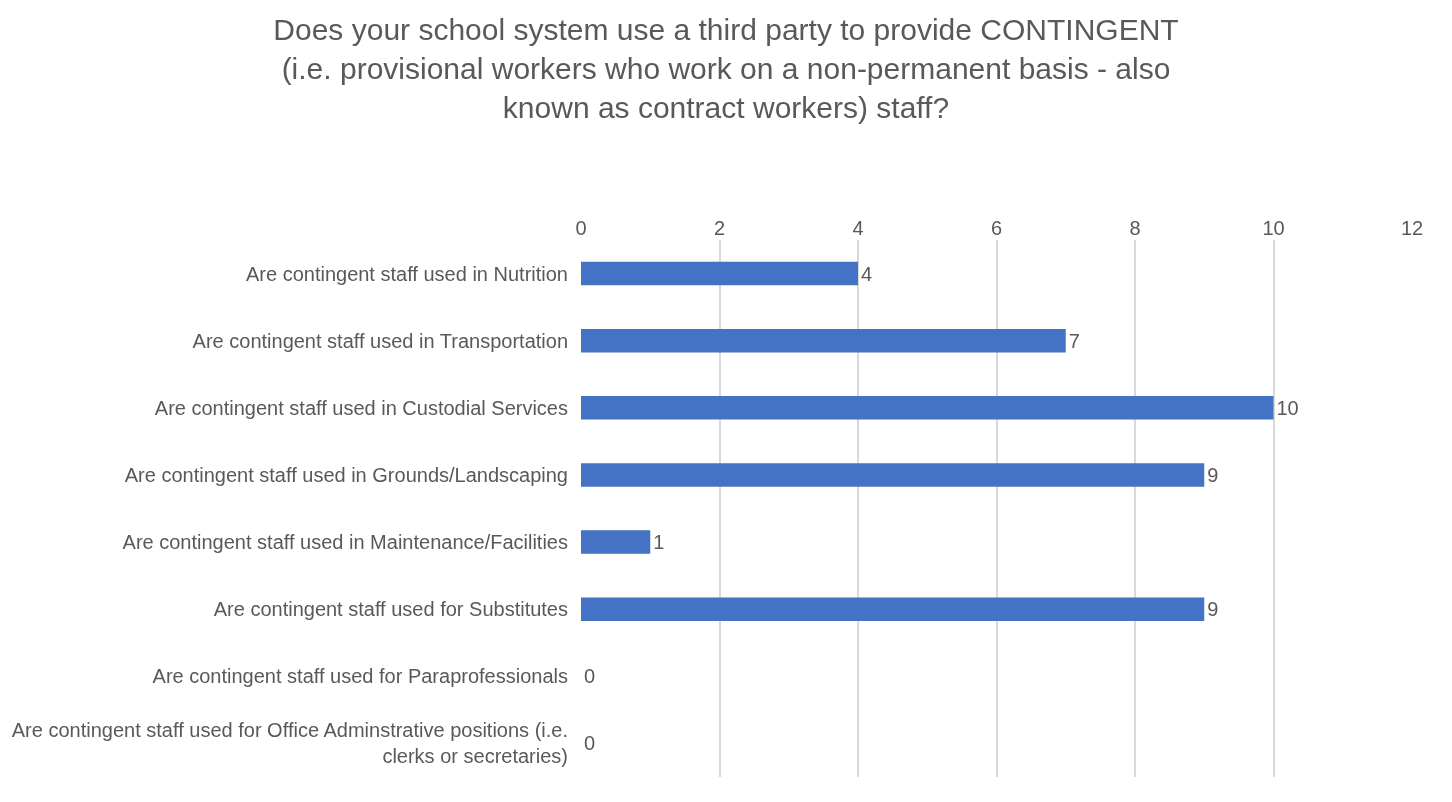  Describe the element at coordinates (380, 340) in the screenshot. I see `y-tick-label: Are contingent staff used in Transportation` at that location.